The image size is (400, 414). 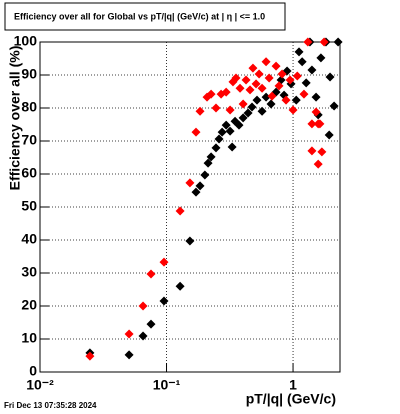 What do you see at coordinates (50, 405) in the screenshot?
I see `footer: Fri Dec 13 07:35:28 2024` at bounding box center [50, 405].